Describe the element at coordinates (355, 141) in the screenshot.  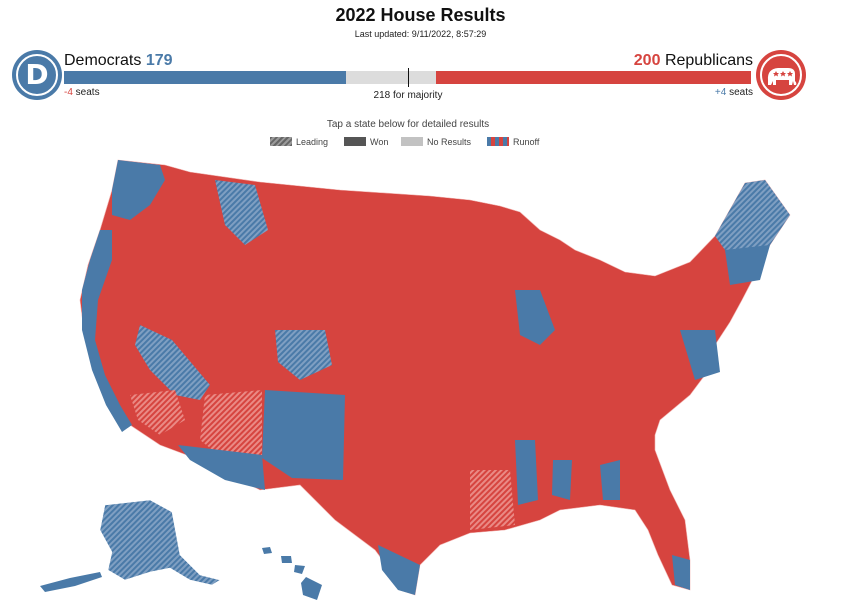
I see `won-swatch` at that location.